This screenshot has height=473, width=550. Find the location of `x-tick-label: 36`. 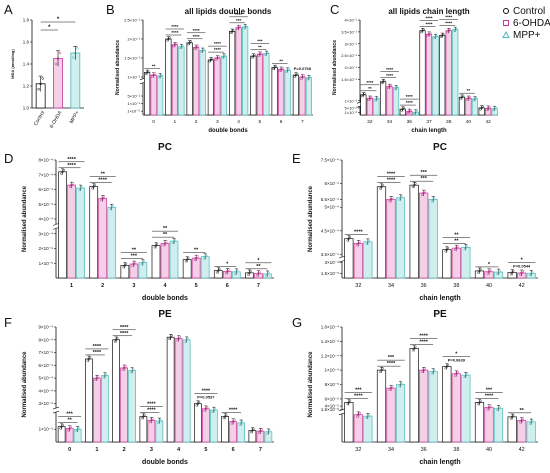

x-tick-label: 36 is located at coordinates (424, 450).